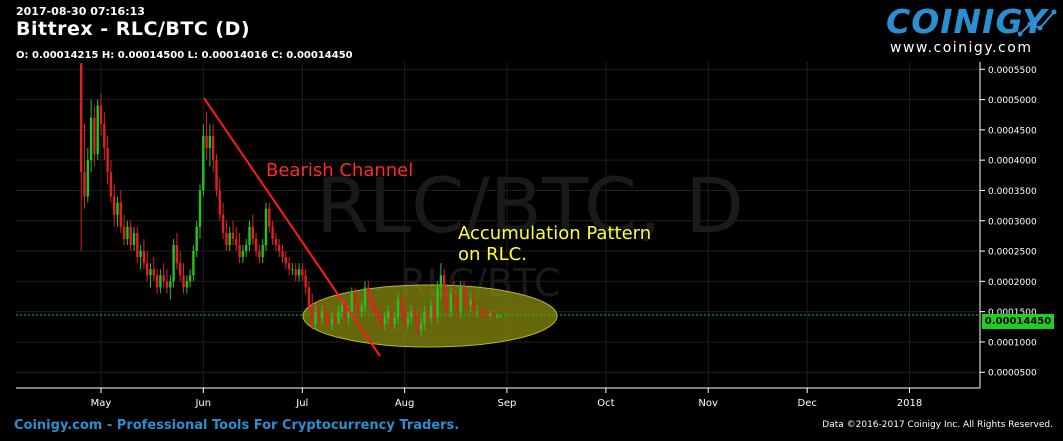 The image size is (1063, 441). Describe the element at coordinates (1012, 343) in the screenshot. I see `y-tick-label: 0.0001000` at that location.